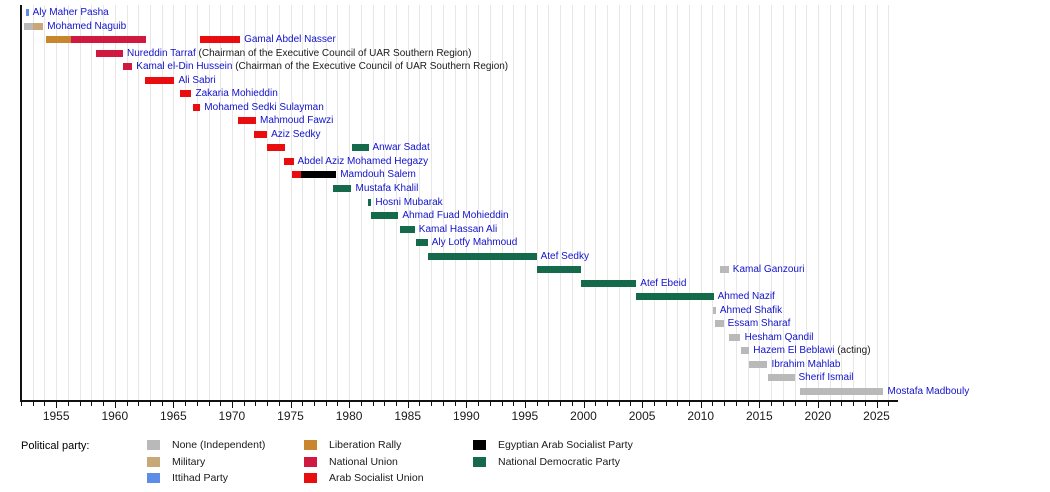 This screenshot has width=1050, height=492. Describe the element at coordinates (474, 243) in the screenshot. I see `person-name-link: Aly Lotfy Mahmoud` at that location.